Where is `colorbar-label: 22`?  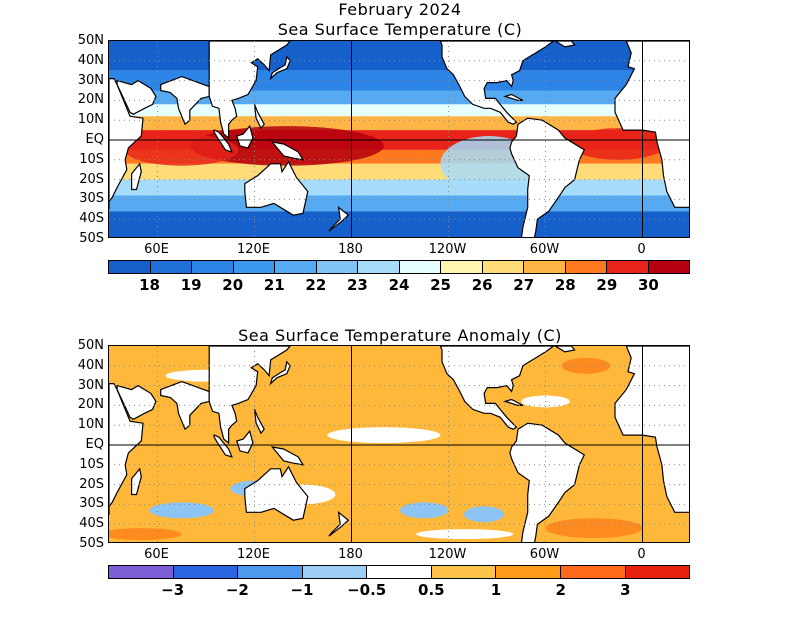
colorbar-label: 22 is located at coordinates (316, 285).